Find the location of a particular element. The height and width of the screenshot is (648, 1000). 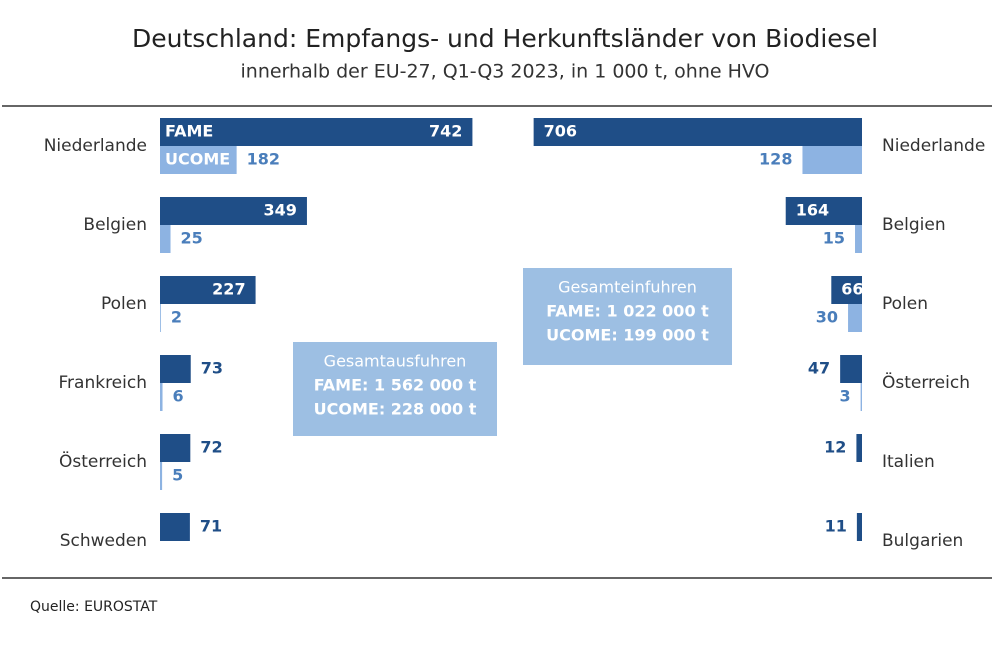

value-label: 6 is located at coordinates (178, 396).